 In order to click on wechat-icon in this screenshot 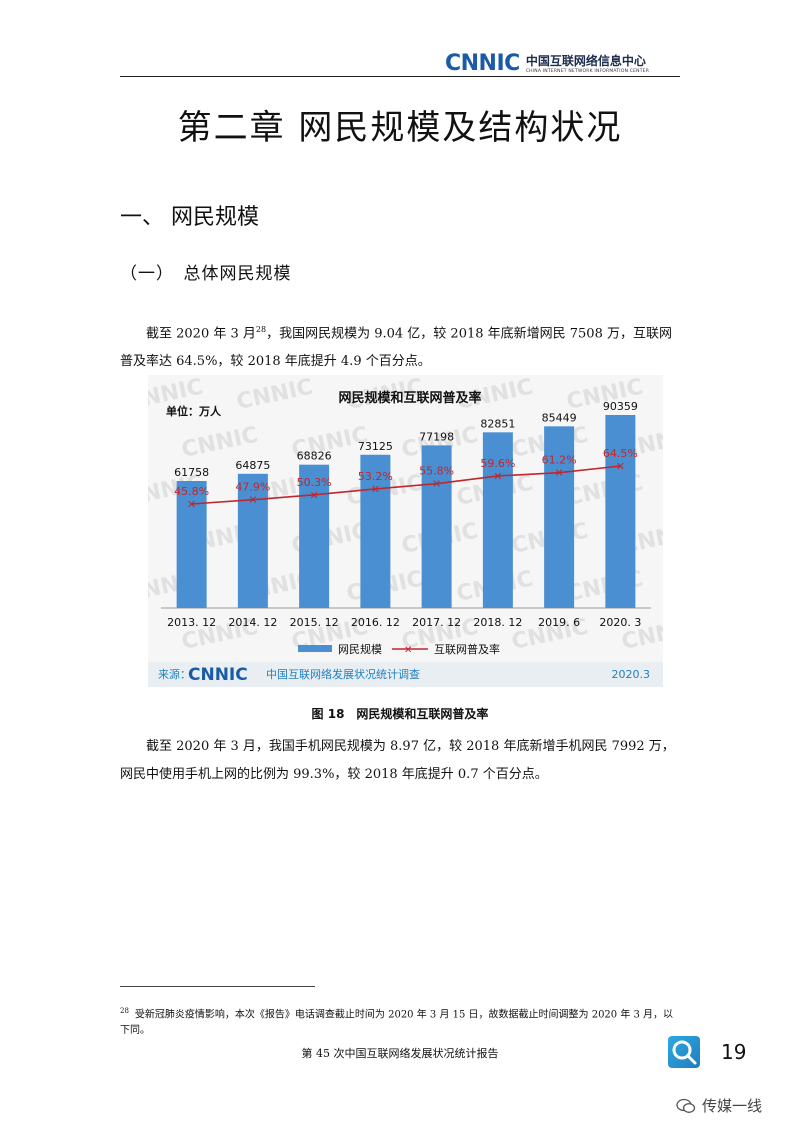, I will do `click(686, 1105)`.